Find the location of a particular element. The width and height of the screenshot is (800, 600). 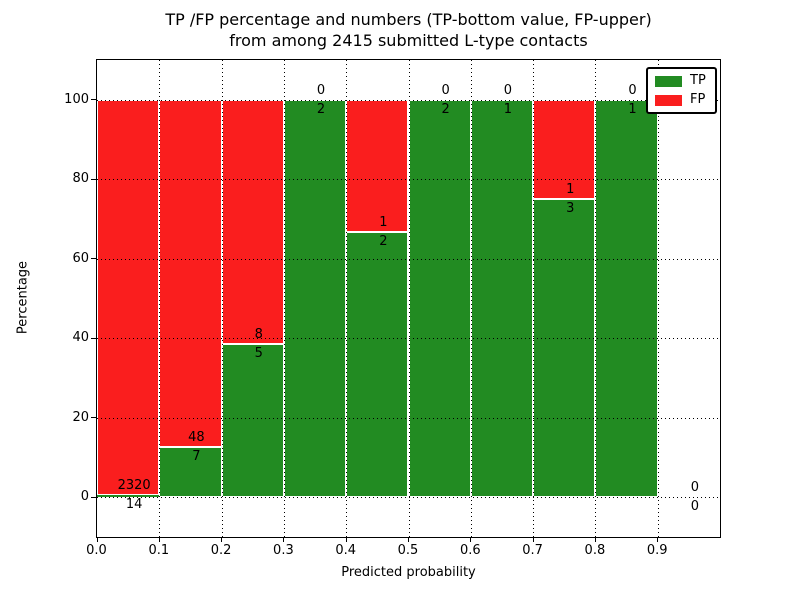

x-tick-label: 0.0 is located at coordinates (96, 550).